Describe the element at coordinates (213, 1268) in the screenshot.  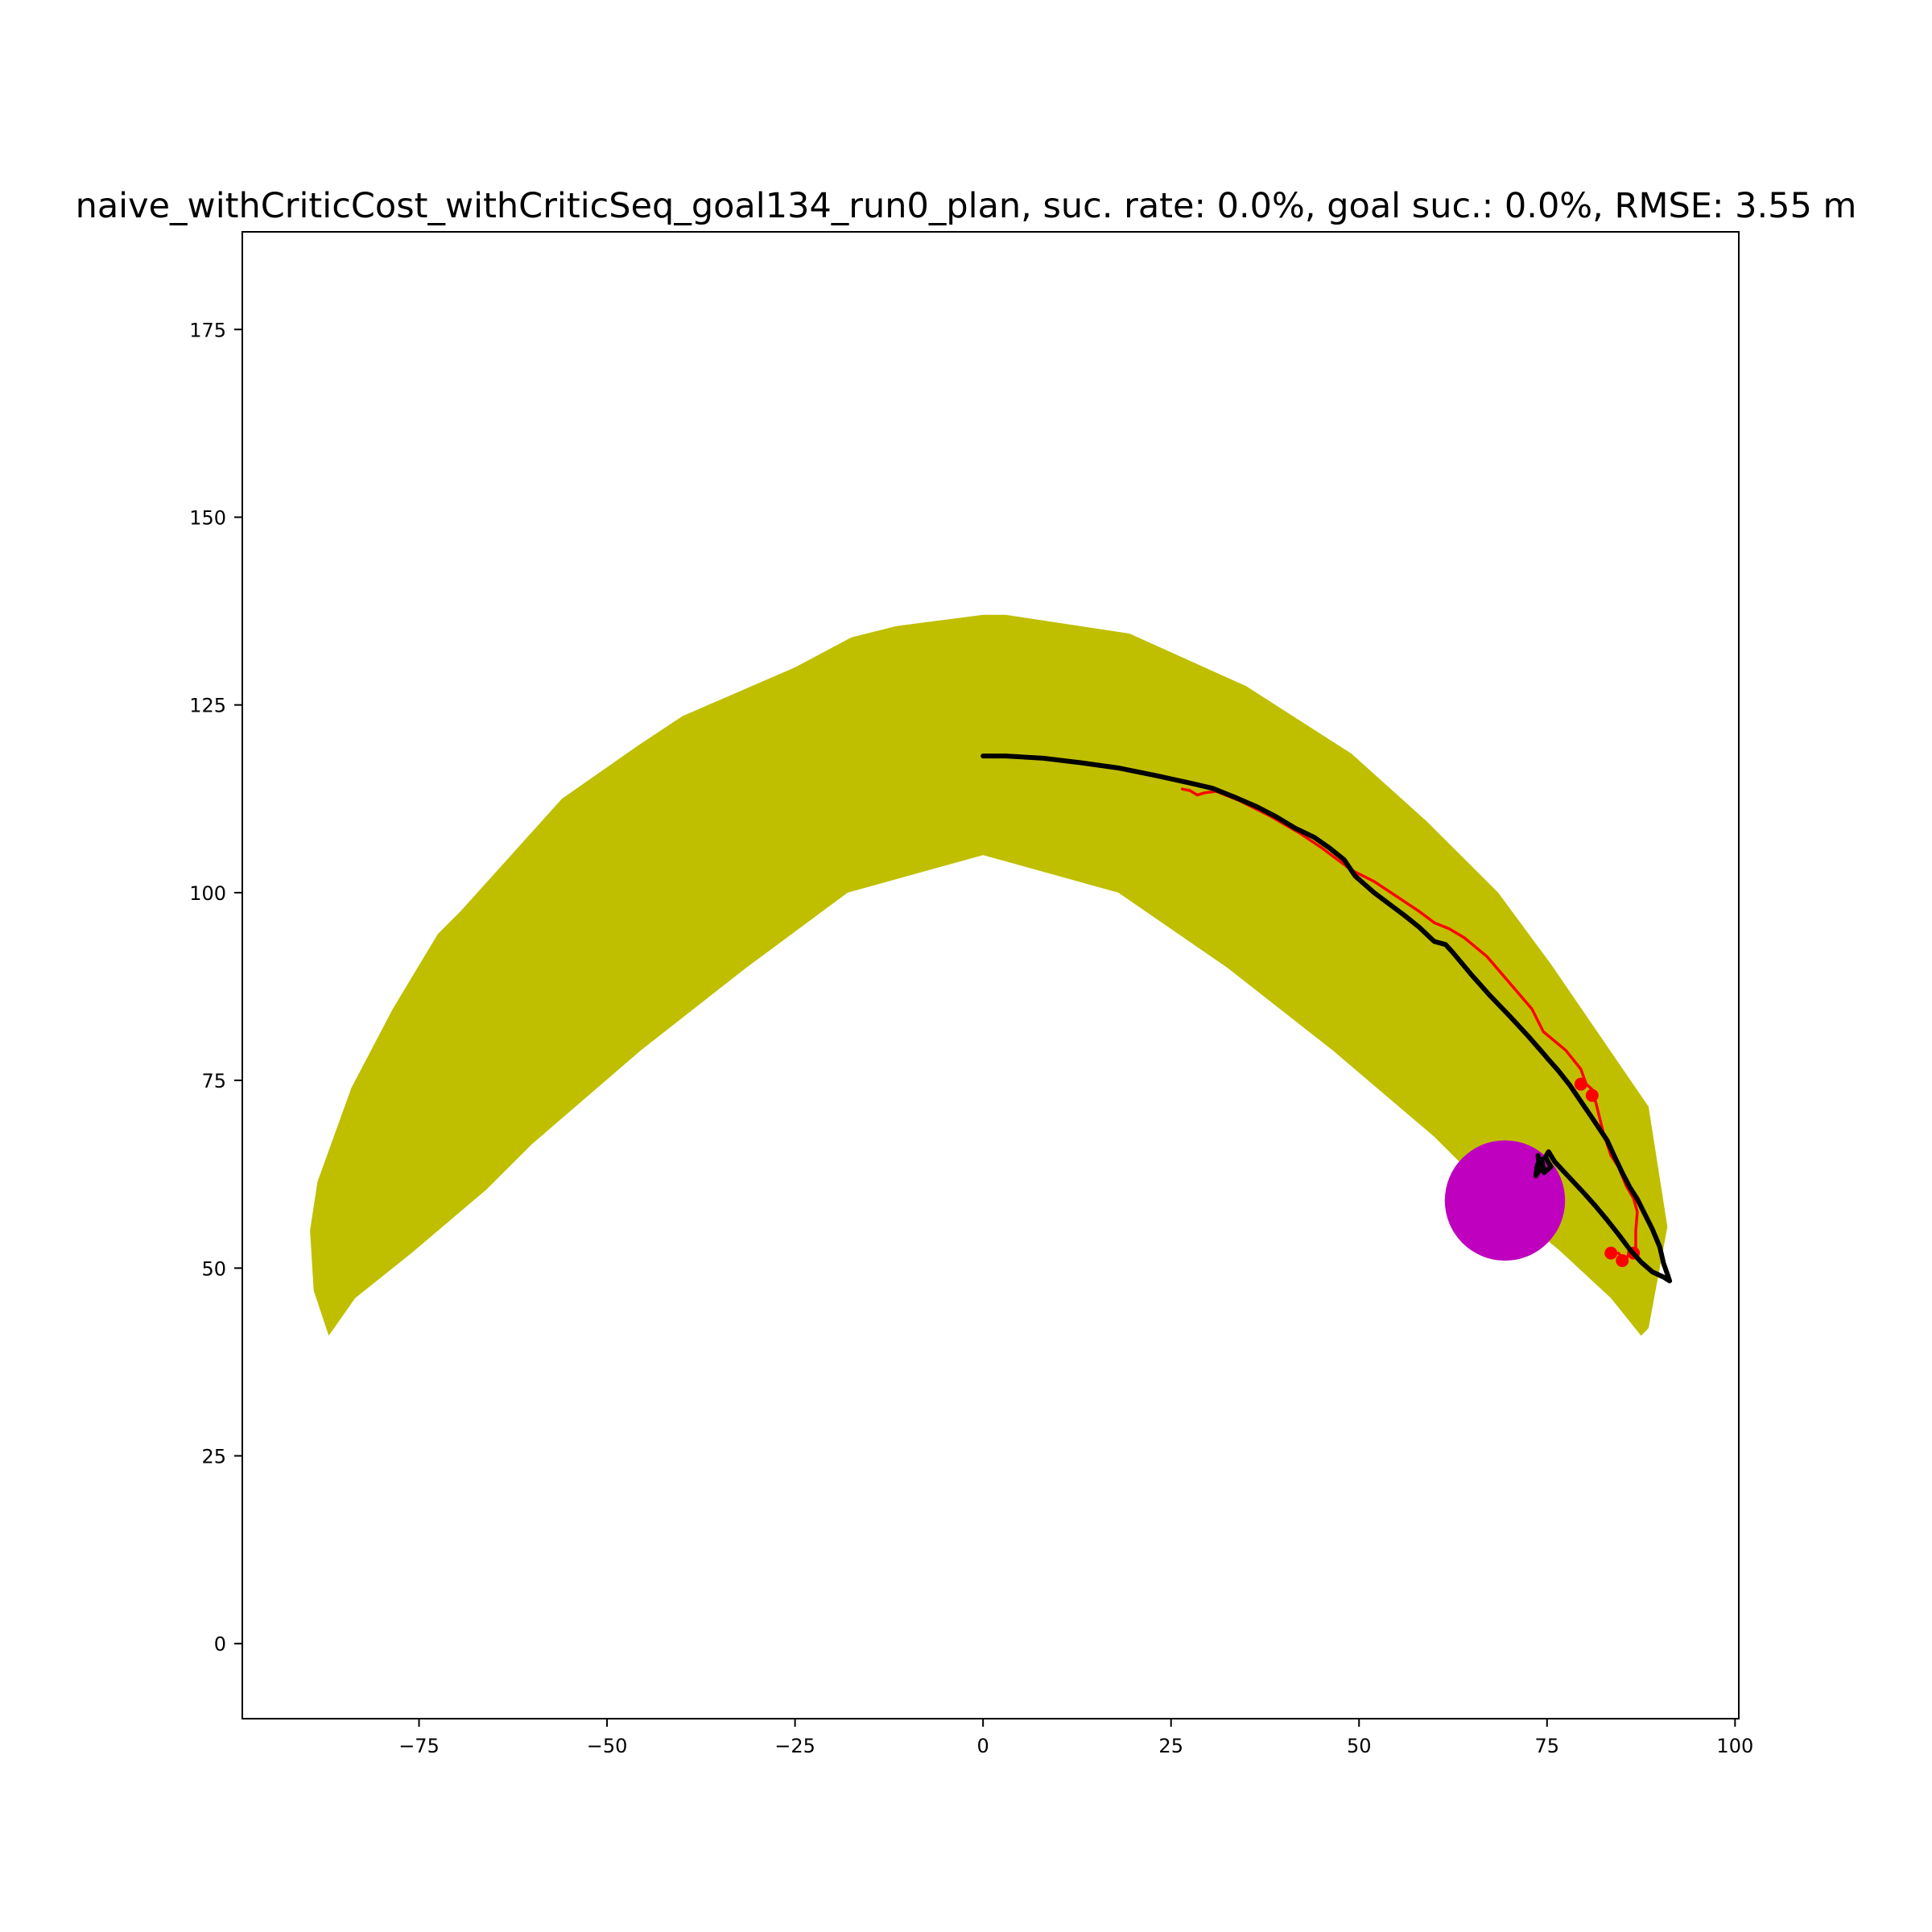
I see `y-tick-label: 50` at that location.